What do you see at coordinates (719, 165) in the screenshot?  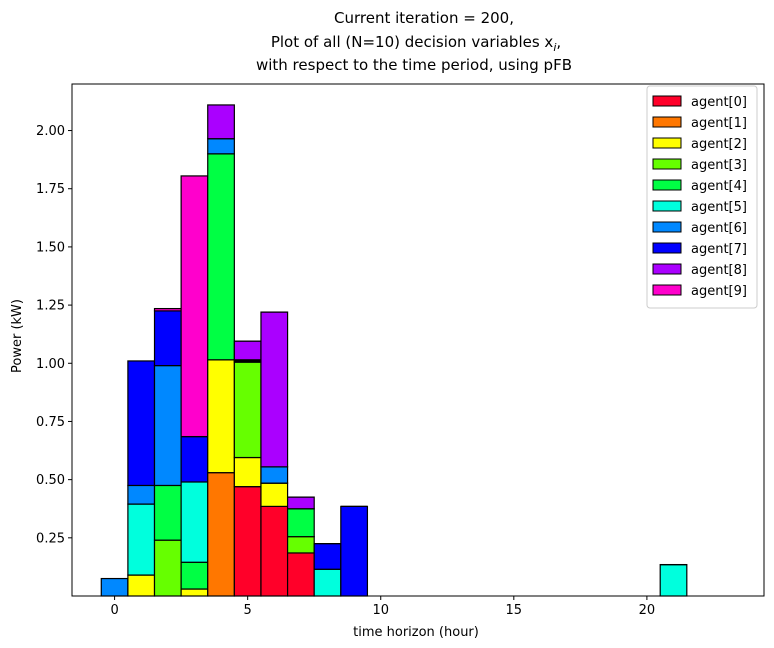 I see `legend-label: agent[3]` at bounding box center [719, 165].